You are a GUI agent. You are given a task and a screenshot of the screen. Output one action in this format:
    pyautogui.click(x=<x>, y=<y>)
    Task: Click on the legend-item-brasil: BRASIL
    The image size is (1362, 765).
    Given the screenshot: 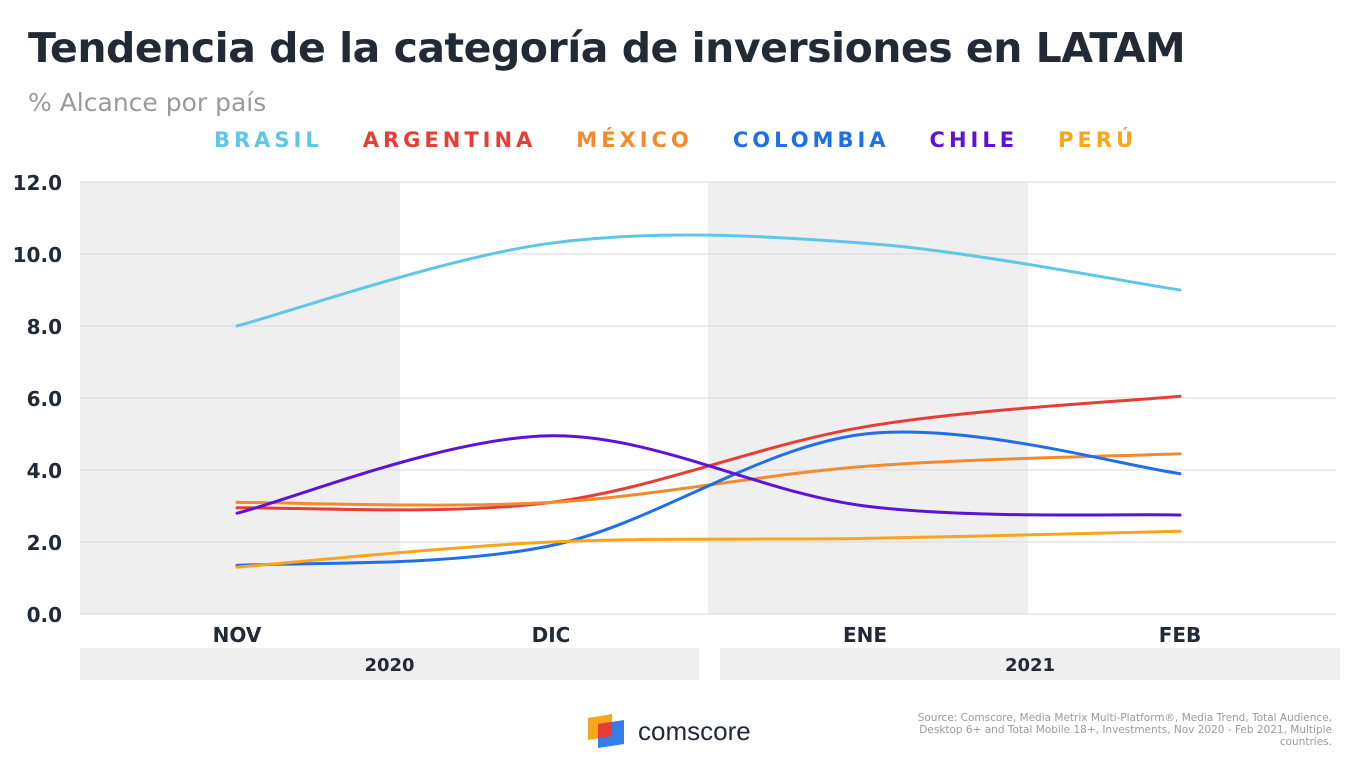 What is the action you would take?
    pyautogui.click(x=268, y=140)
    